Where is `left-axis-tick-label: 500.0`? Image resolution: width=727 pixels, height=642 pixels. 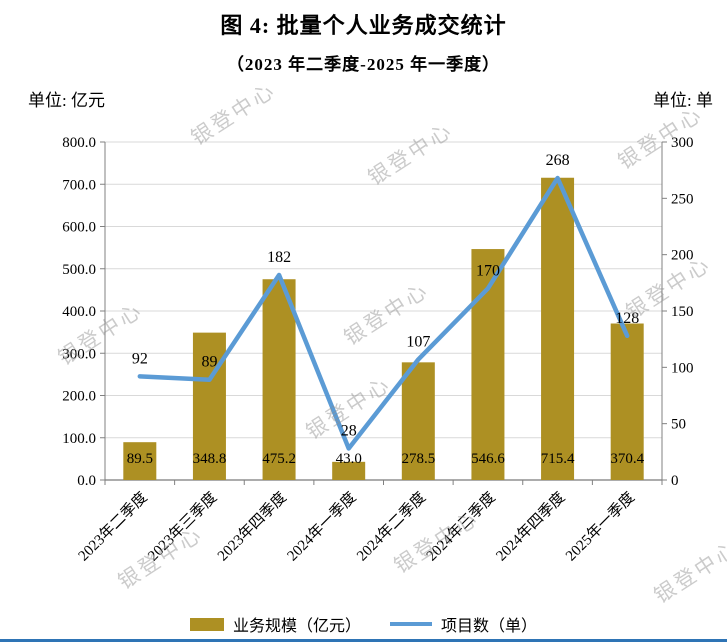
left-axis-tick-label: 500.0 is located at coordinates (79, 270).